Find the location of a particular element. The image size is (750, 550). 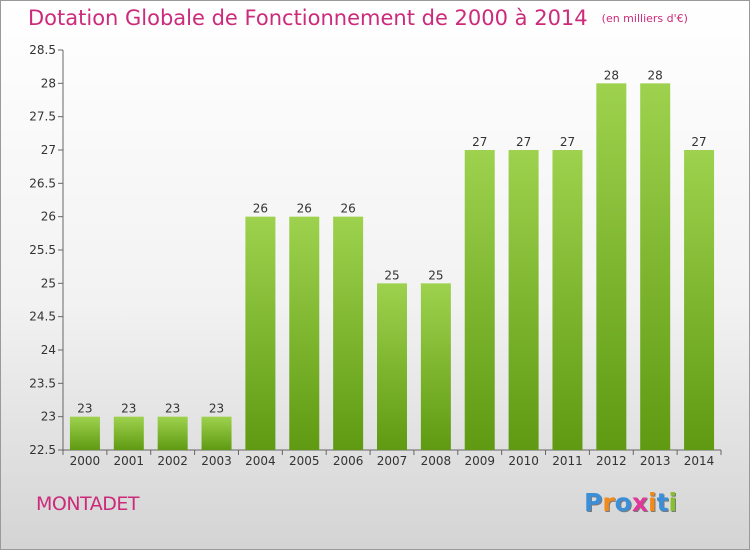

x-tick-label: 2000 is located at coordinates (85, 461).